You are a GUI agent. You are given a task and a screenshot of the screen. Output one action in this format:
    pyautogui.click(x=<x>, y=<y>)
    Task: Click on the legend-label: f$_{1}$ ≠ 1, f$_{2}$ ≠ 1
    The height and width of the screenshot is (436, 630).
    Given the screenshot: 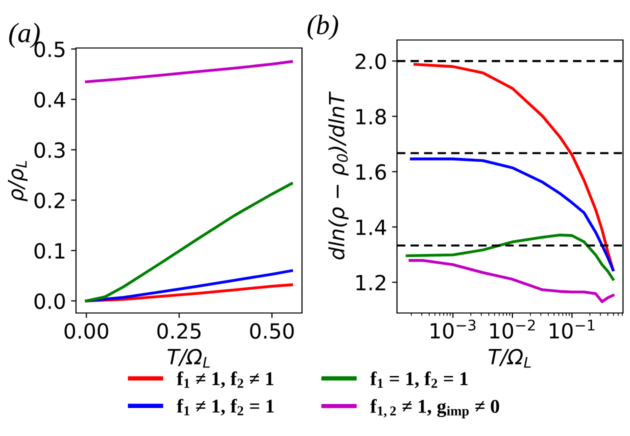 What is the action you would take?
    pyautogui.click(x=225, y=379)
    